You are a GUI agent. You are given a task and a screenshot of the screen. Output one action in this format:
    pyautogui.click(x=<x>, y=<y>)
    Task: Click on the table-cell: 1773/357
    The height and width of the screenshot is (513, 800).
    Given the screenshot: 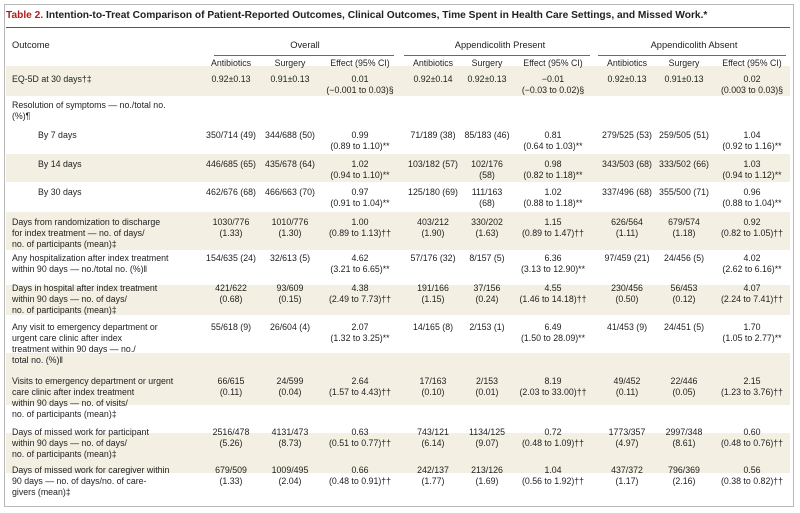 What is the action you would take?
    pyautogui.click(x=627, y=432)
    